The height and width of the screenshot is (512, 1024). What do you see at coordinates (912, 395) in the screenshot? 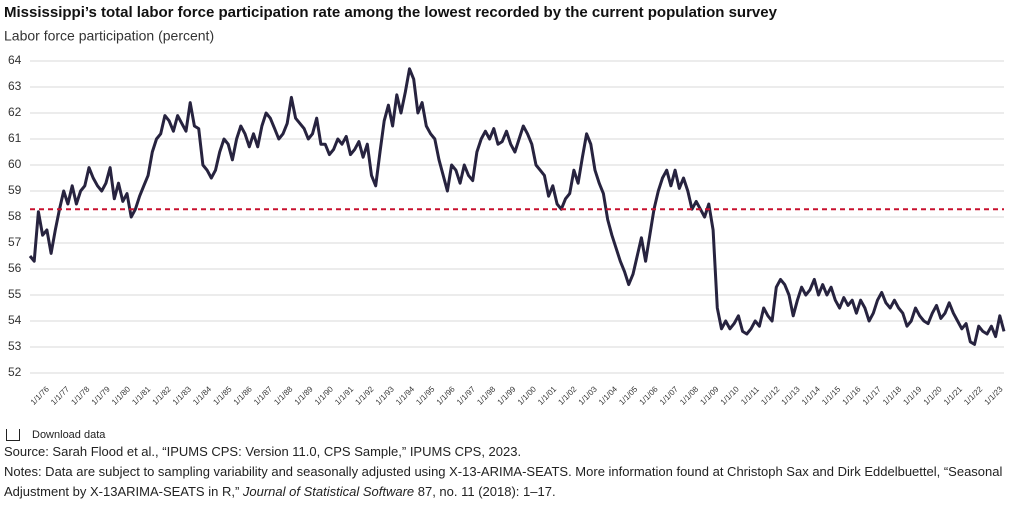
I see `x-tick-label: 1/1/19` at bounding box center [912, 395].